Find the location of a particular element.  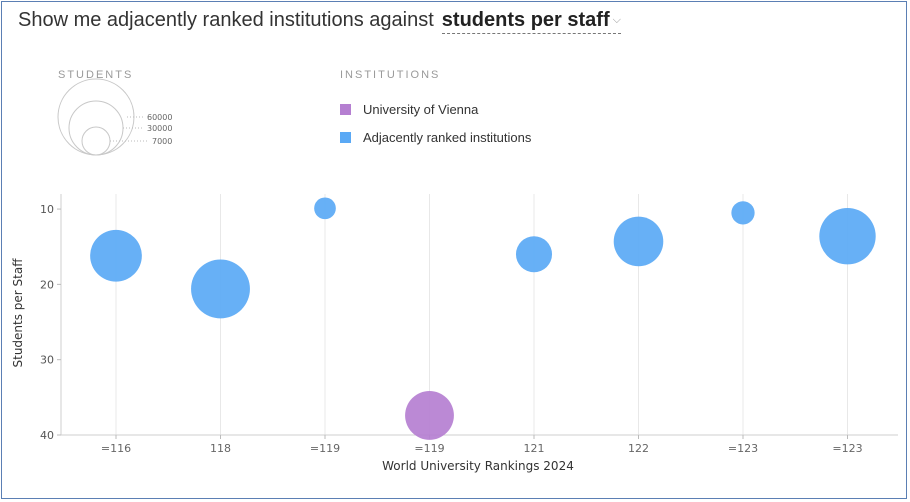

metric-selector-label: students per staff is located at coordinates (525, 20).